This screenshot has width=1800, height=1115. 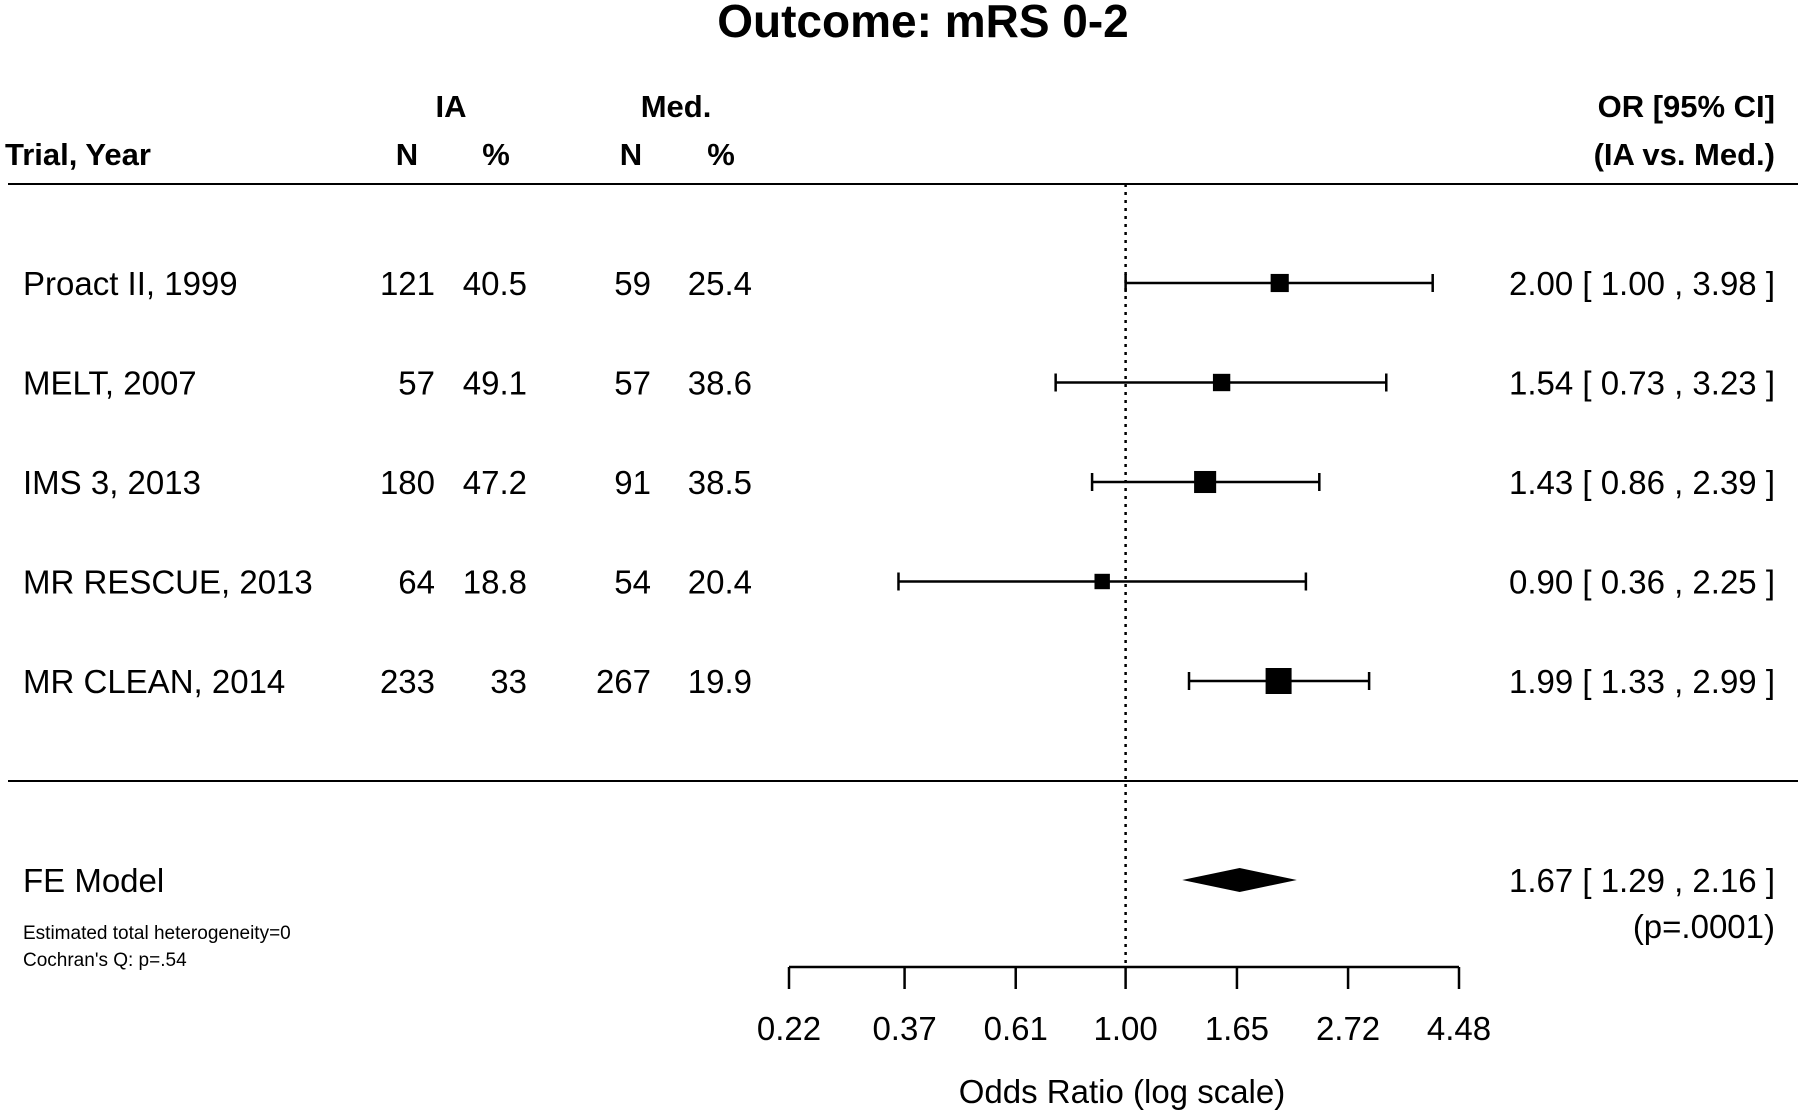 What do you see at coordinates (676, 106) in the screenshot?
I see `header-med: Med.` at bounding box center [676, 106].